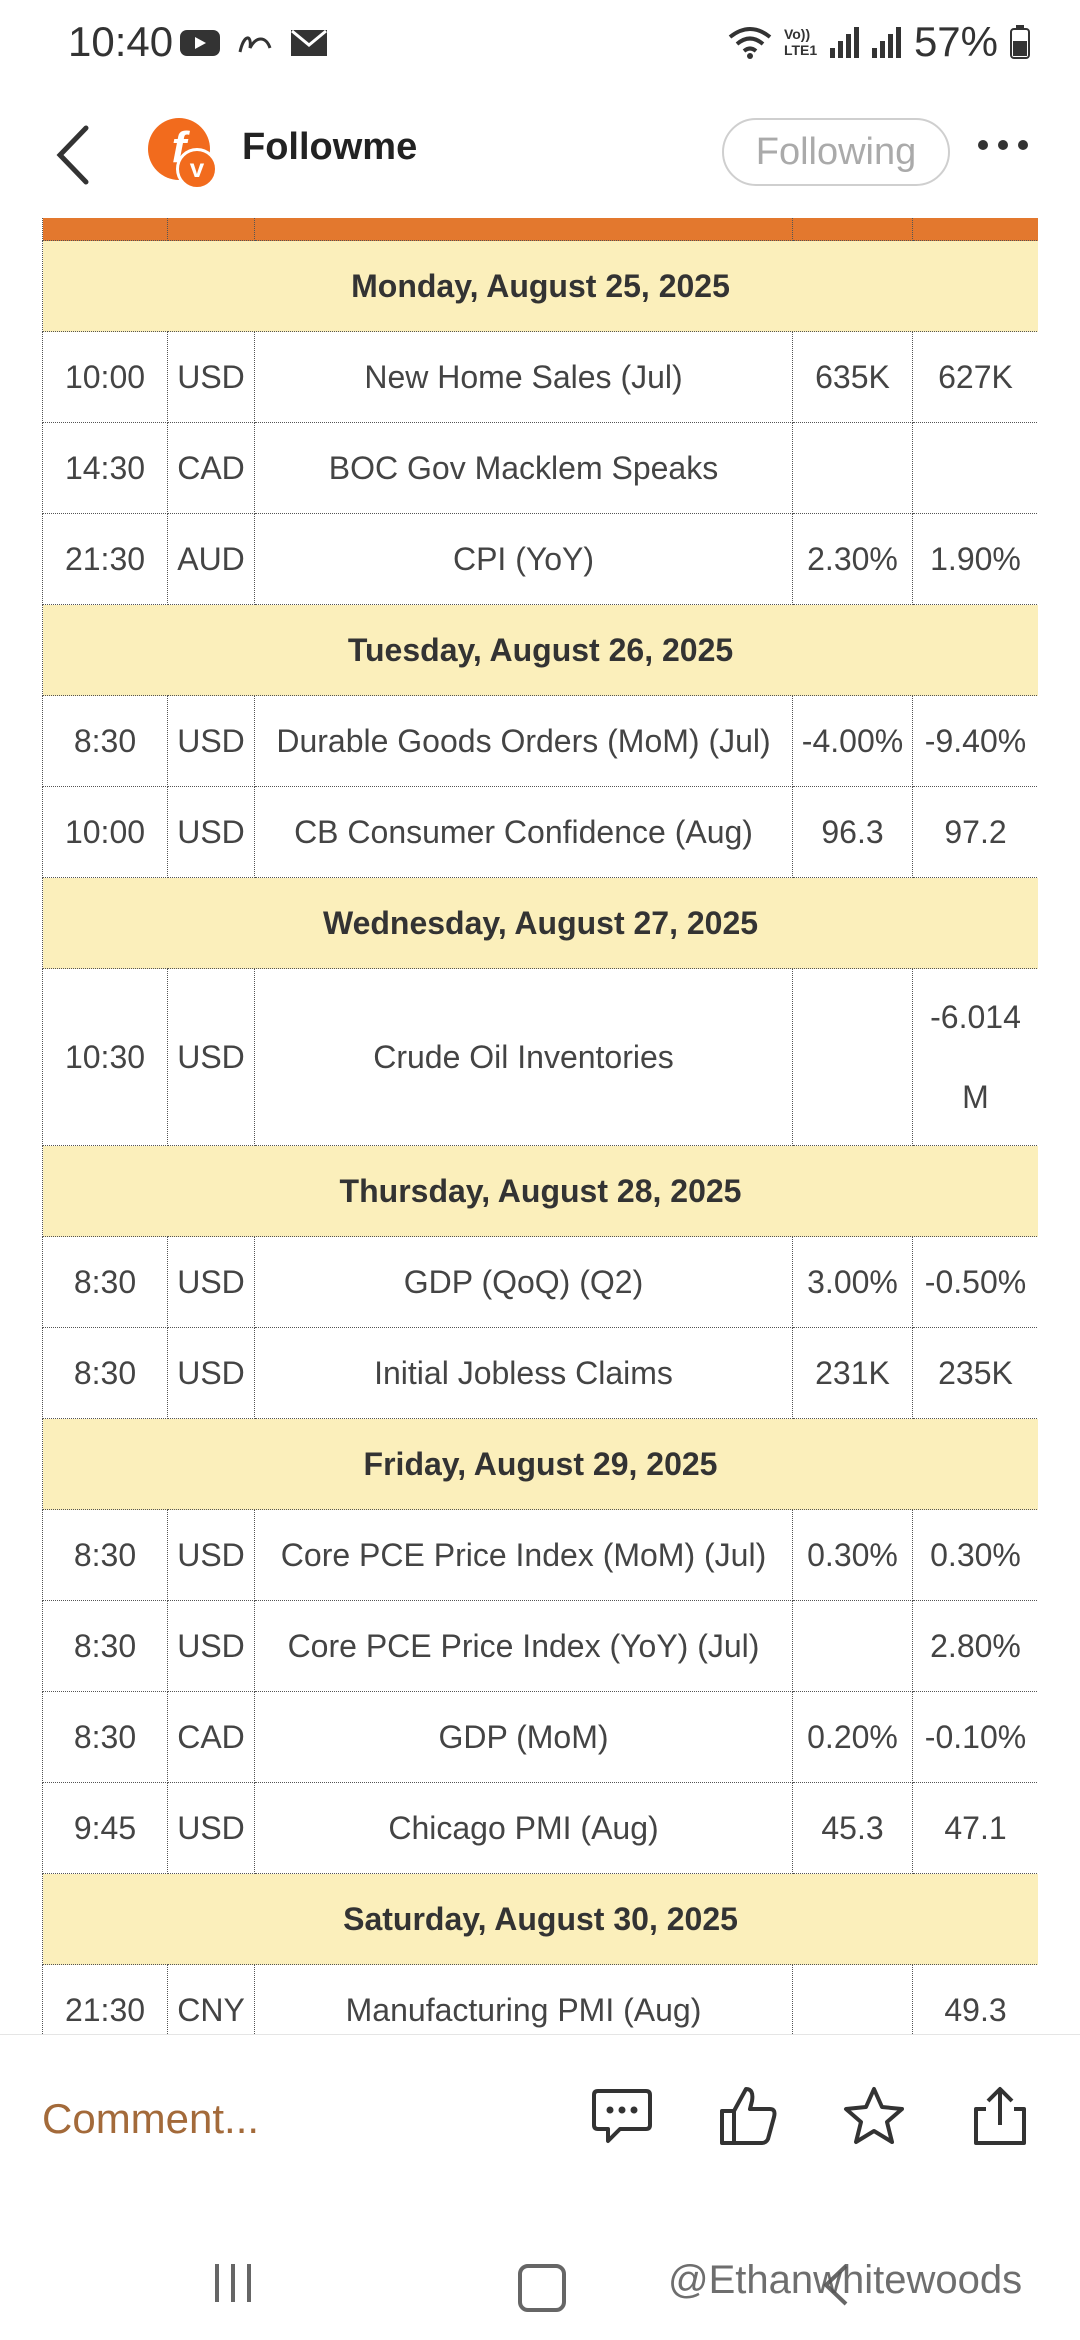 This screenshot has width=1080, height=2340. Describe the element at coordinates (975, 741) in the screenshot. I see `cell-previous: -9.40%` at that location.